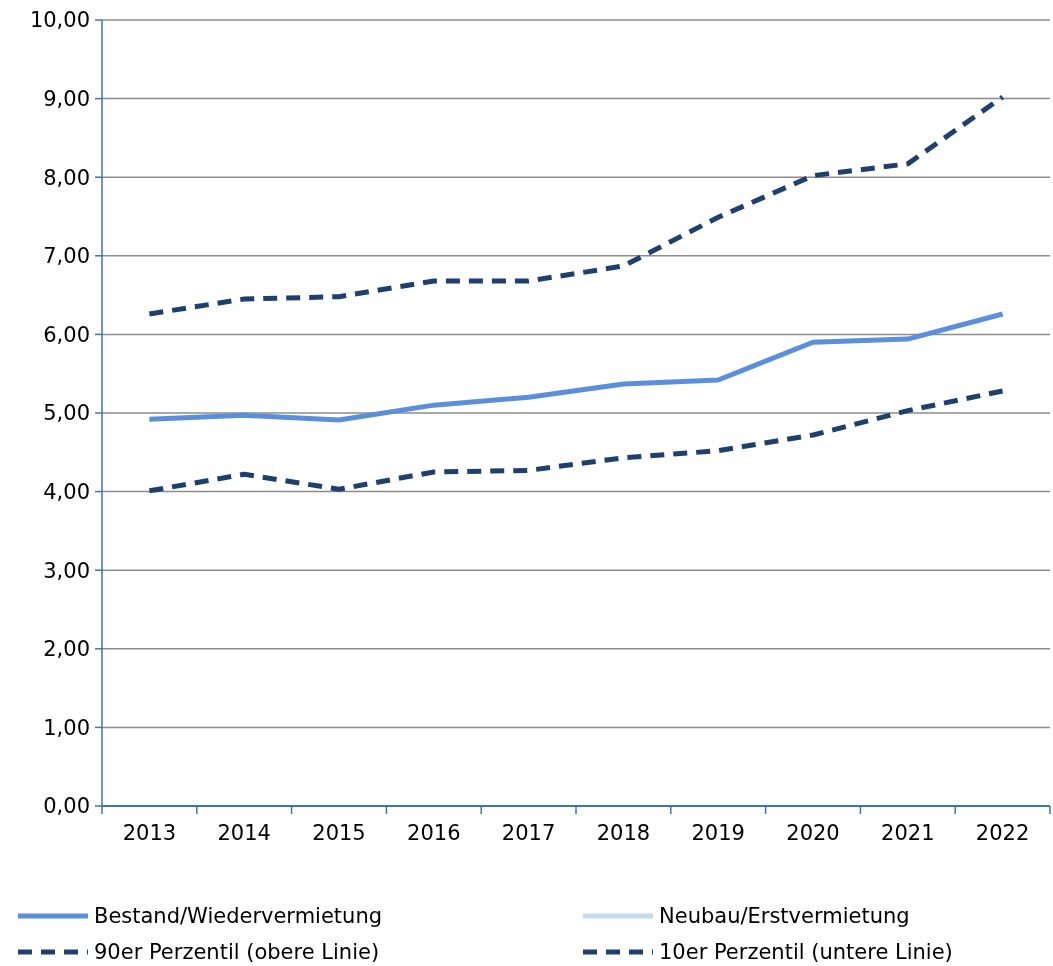 The width and height of the screenshot is (1053, 966). Describe the element at coordinates (66, 570) in the screenshot. I see `y-tick-label: 3,00` at that location.